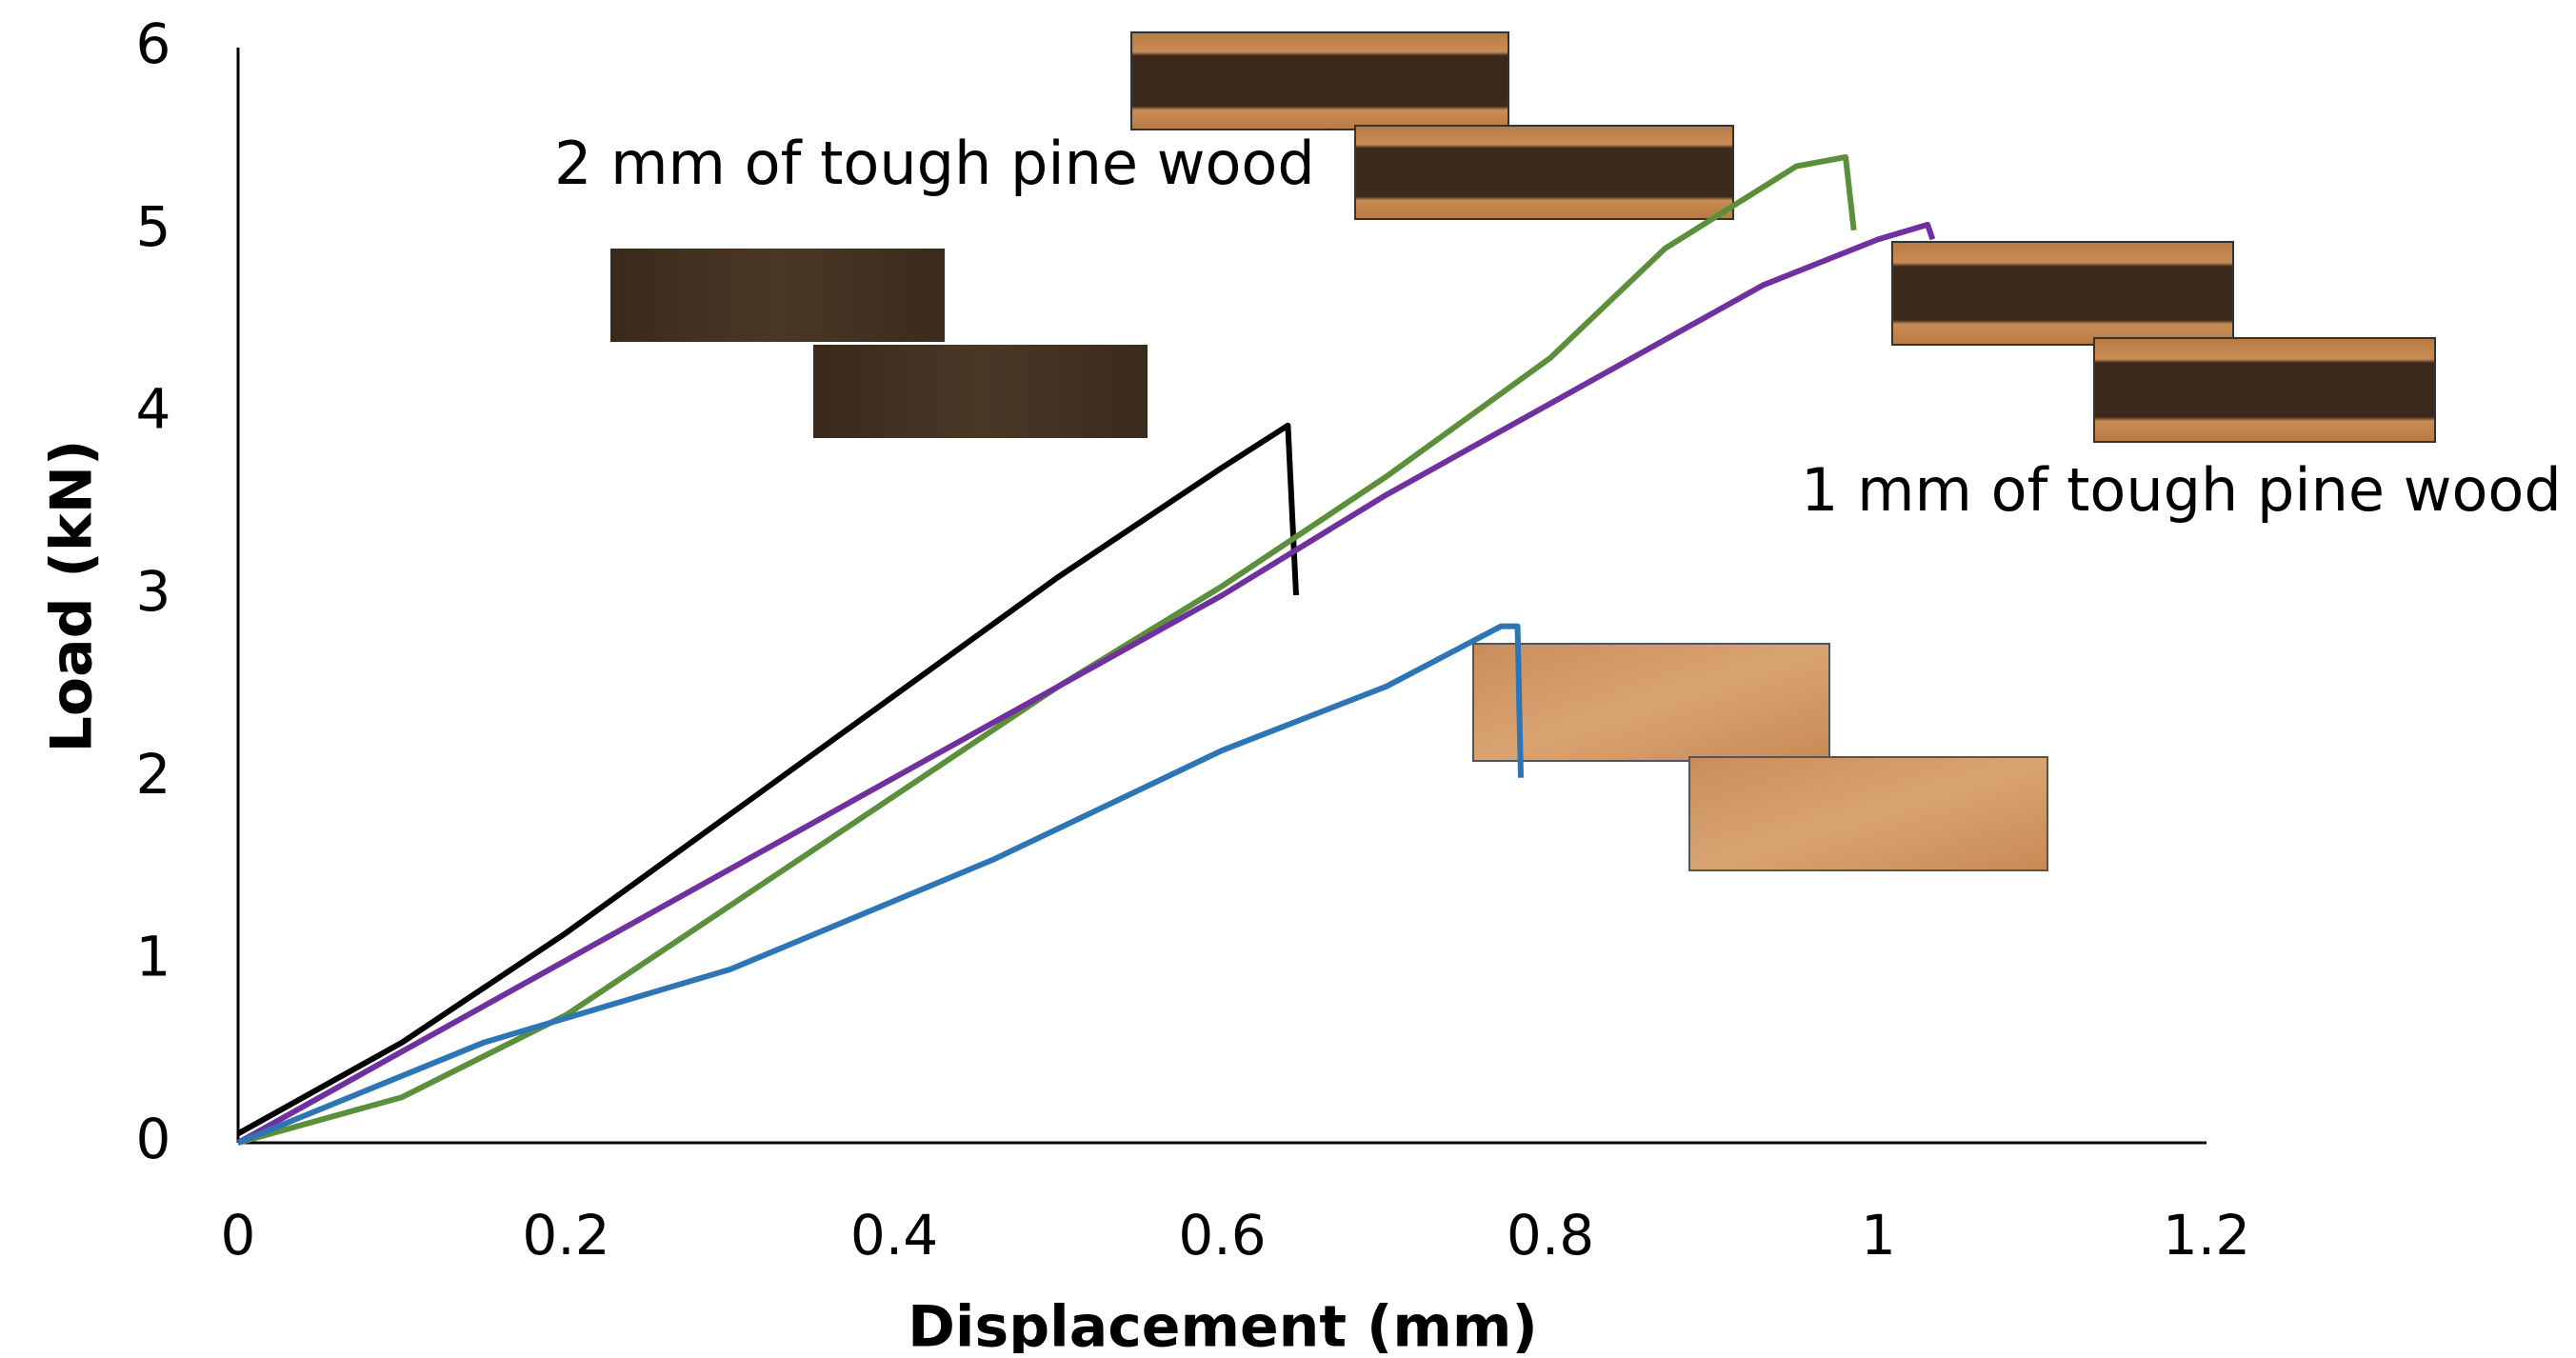 This screenshot has height=1358, width=2576. What do you see at coordinates (153, 591) in the screenshot?
I see `y-tick-label: 3` at bounding box center [153, 591].